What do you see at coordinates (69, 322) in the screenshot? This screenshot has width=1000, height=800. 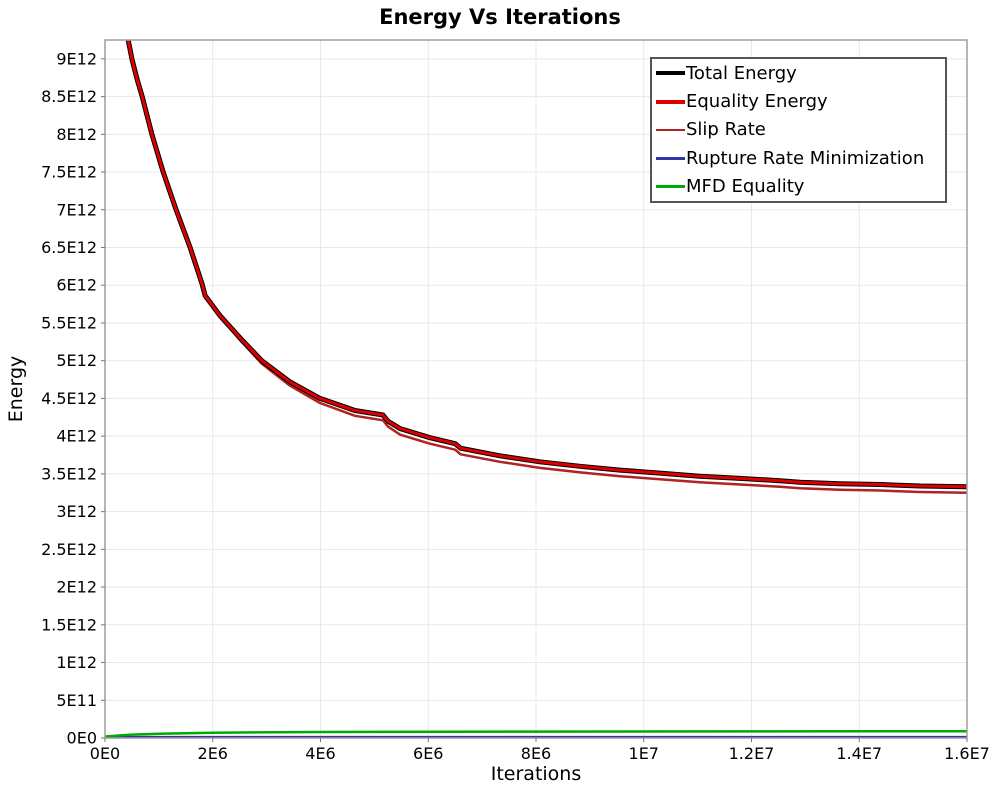 I see `y-tick-label: 5.5E12` at bounding box center [69, 322].